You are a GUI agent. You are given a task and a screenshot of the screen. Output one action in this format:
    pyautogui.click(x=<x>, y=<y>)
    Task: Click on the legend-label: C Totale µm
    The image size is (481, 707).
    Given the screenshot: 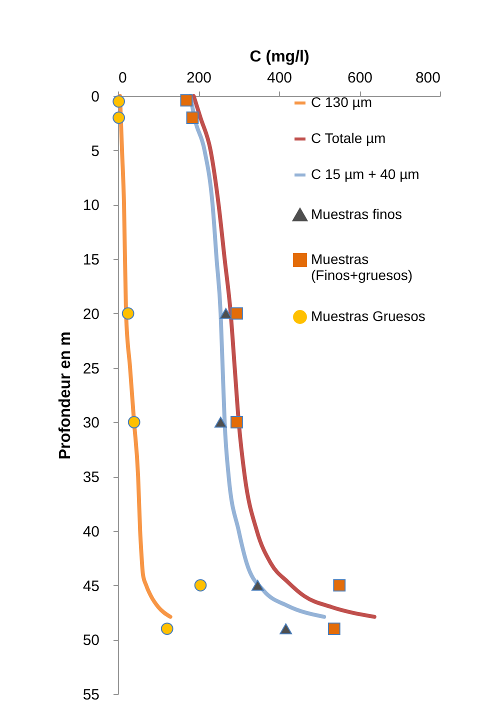 What is the action you would take?
    pyautogui.click(x=348, y=138)
    